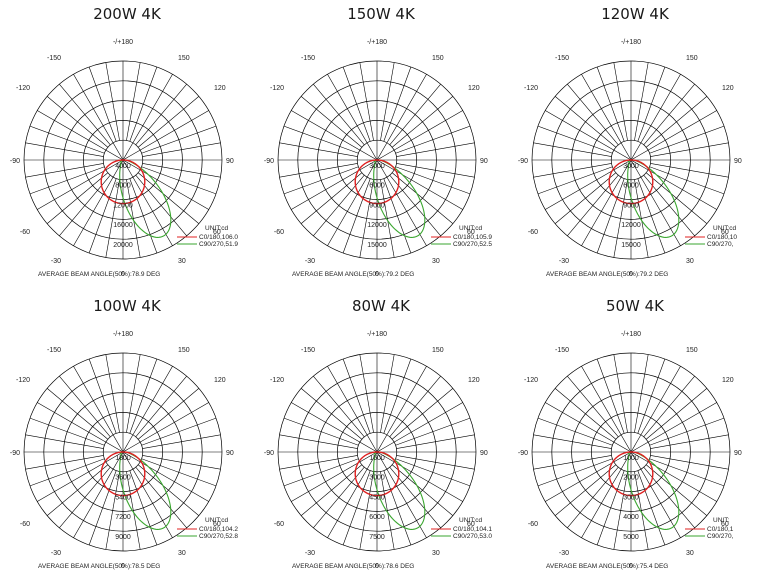  Describe the element at coordinates (631, 566) in the screenshot. I see `angle-label: 0` at that location.